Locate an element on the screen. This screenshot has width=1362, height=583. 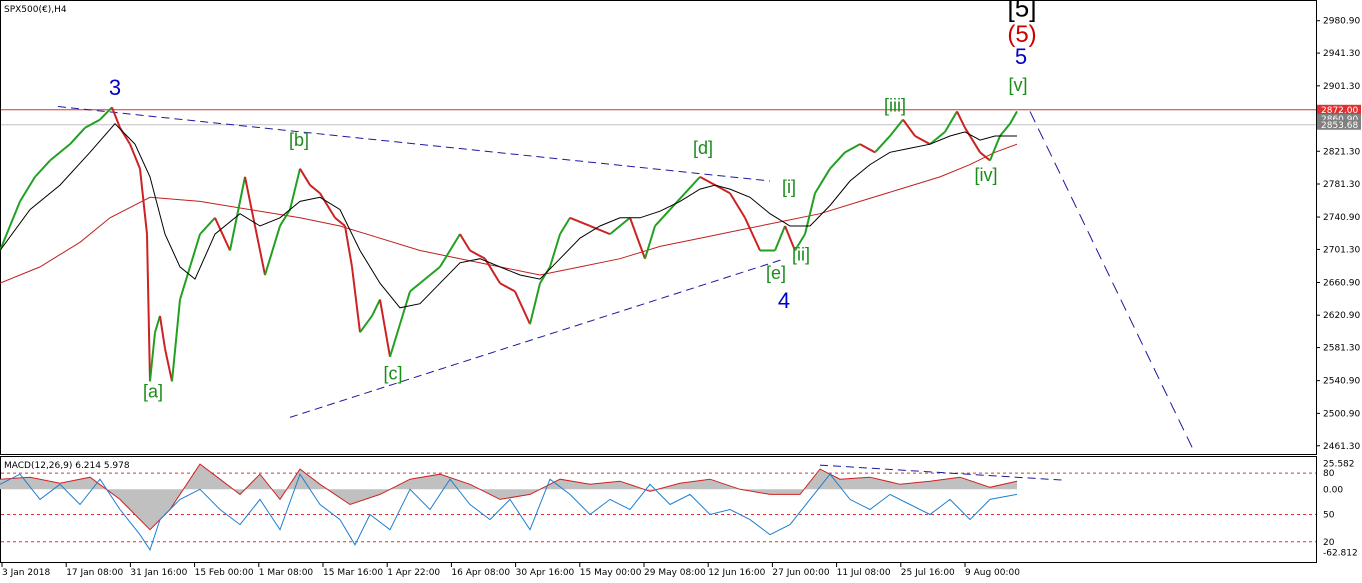
macd-label: MACD(12,26,9) 6.214 5.978 is located at coordinates (67, 466).